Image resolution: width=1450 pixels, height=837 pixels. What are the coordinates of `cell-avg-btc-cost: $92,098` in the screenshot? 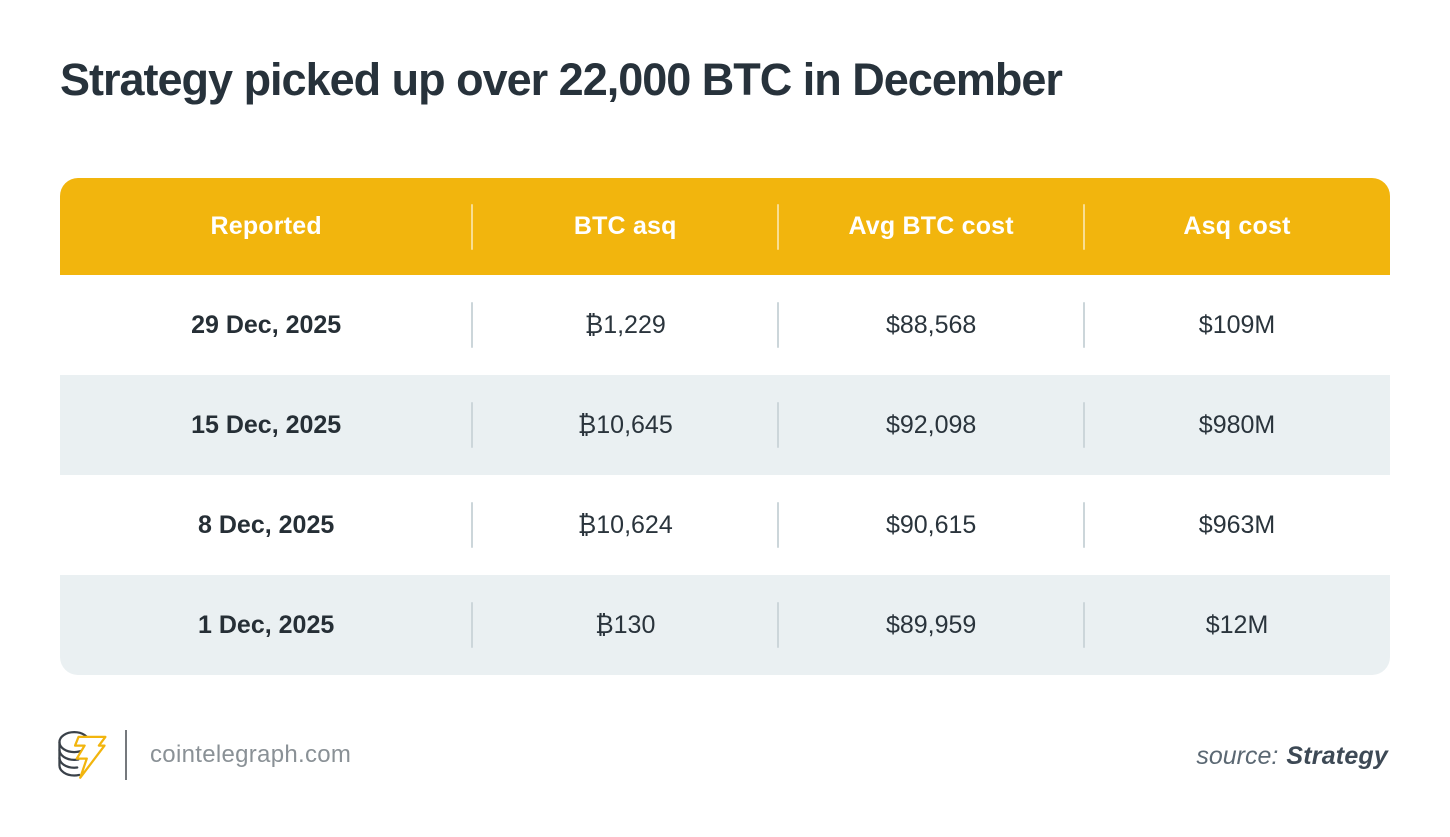 It's located at (931, 425).